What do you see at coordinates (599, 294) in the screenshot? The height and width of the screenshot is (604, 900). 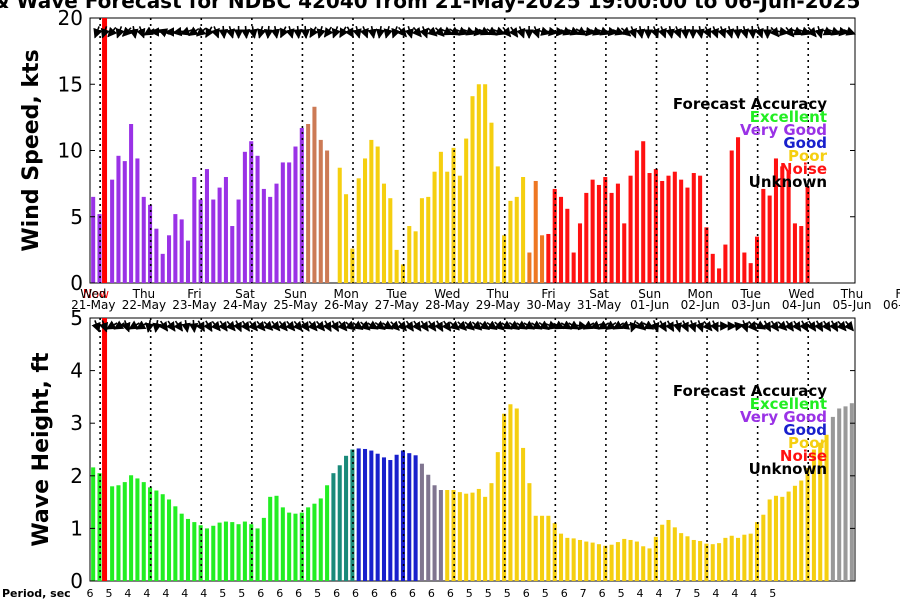 I see `day-of-week-label: Sat` at bounding box center [599, 294].